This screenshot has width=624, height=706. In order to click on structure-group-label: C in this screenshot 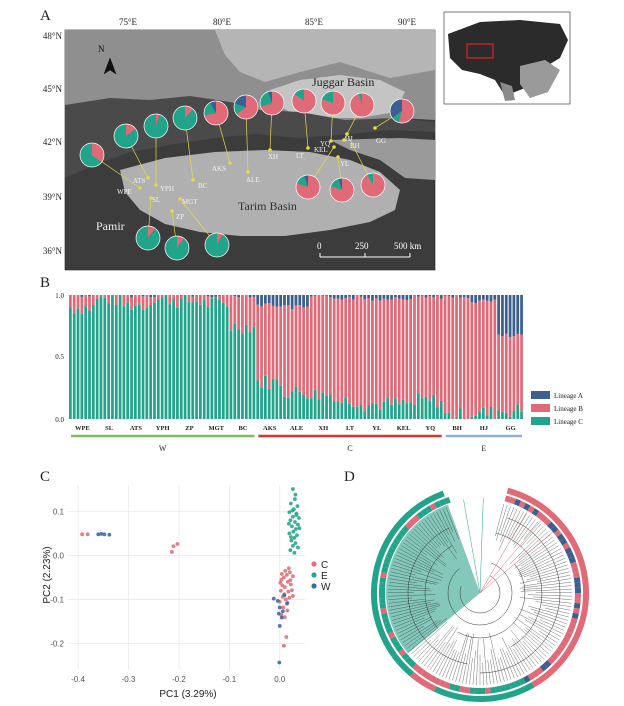, I will do `click(349, 448)`.